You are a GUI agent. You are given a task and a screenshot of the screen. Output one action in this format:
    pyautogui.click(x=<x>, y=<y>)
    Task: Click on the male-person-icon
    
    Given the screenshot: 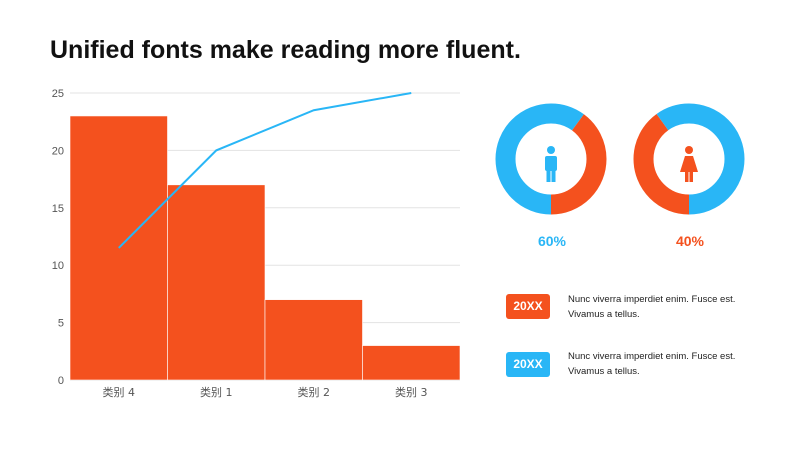 What is the action you would take?
    pyautogui.click(x=551, y=164)
    